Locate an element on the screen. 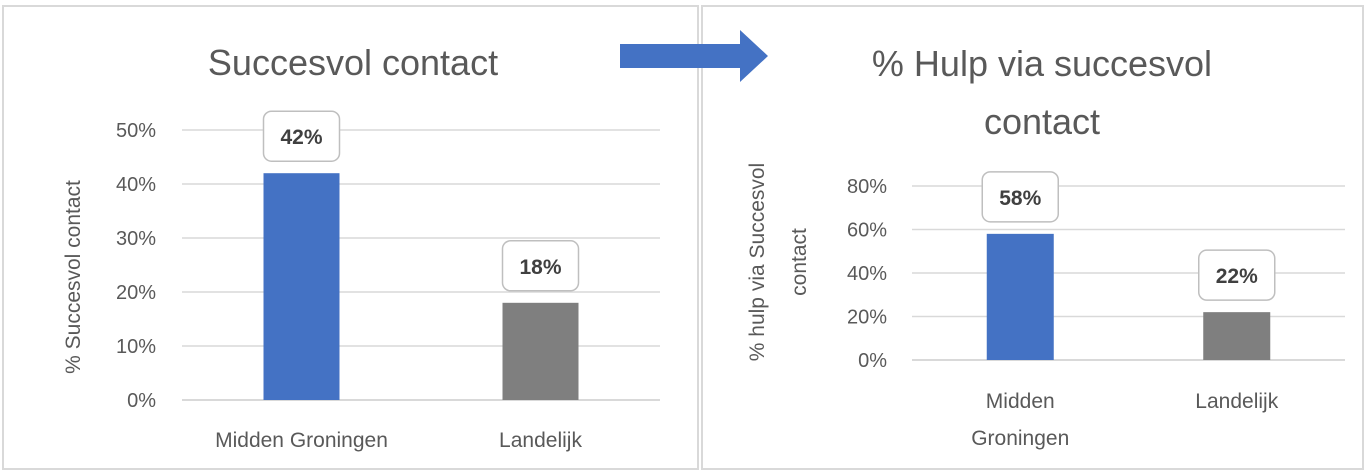 This screenshot has width=1366, height=474. chart1-y-tick-label: 10% is located at coordinates (136, 347).